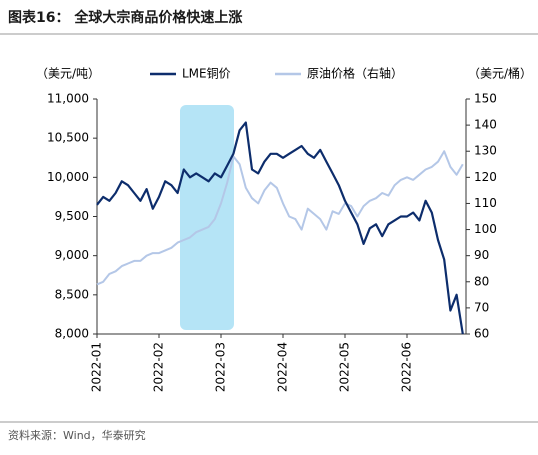 Image resolution: width=538 pixels, height=455 pixels. What do you see at coordinates (72, 334) in the screenshot?
I see `y-tick-label: 8,000` at bounding box center [72, 334].